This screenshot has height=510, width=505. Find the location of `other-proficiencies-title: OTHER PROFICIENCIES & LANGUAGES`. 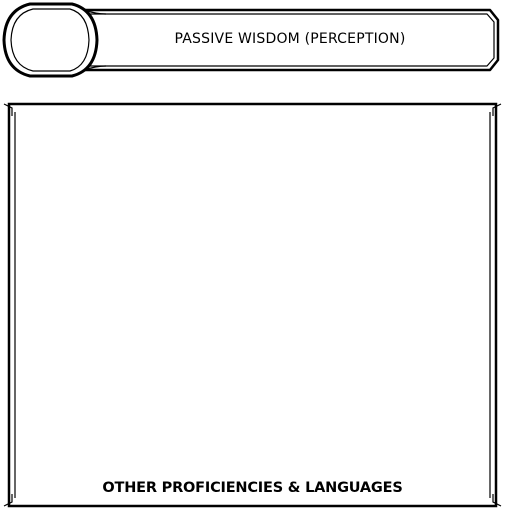

other-proficiencies-title: OTHER PROFICIENCIES & LANGUAGES is located at coordinates (252, 488).